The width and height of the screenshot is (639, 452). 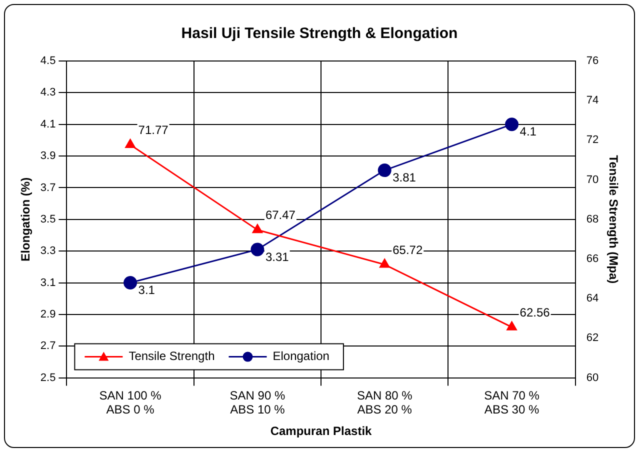 What do you see at coordinates (25, 219) in the screenshot?
I see `y-axis-title: Elongation (%)` at bounding box center [25, 219].